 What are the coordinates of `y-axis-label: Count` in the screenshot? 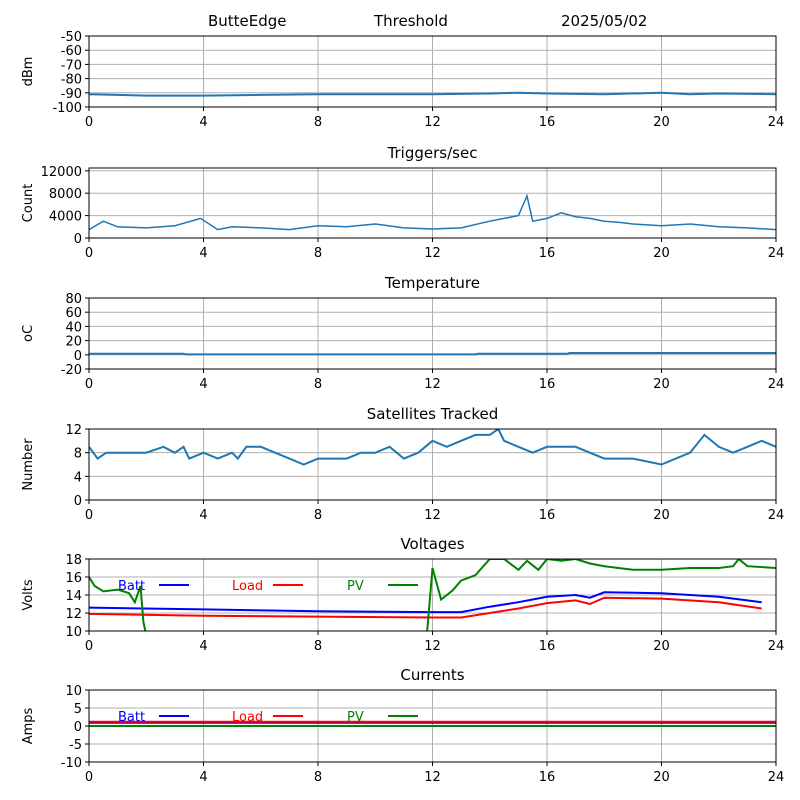 It's located at (28, 203).